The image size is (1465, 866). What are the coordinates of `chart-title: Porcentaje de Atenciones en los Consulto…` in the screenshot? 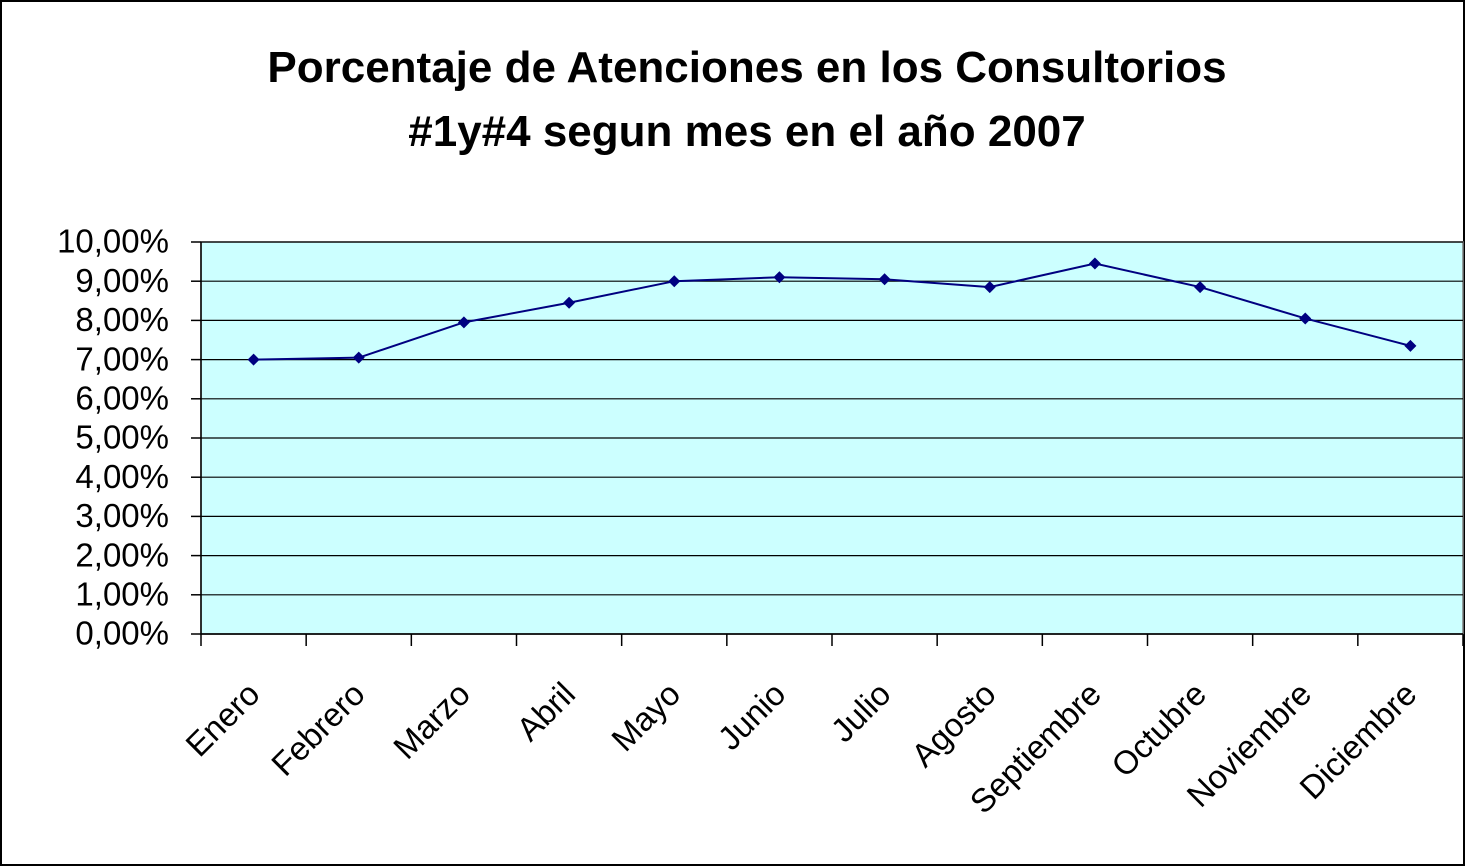 It's located at (746, 67).